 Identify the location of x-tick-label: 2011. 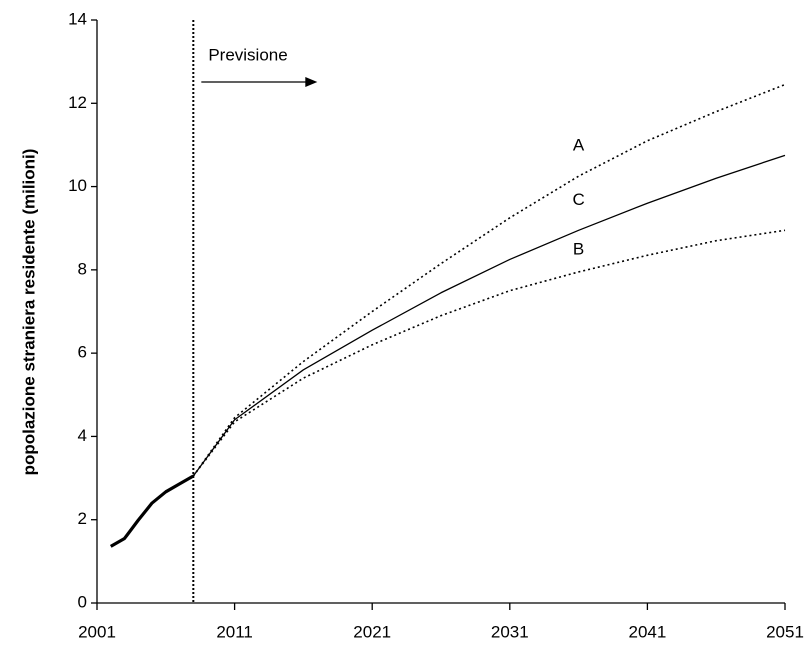
(234, 631).